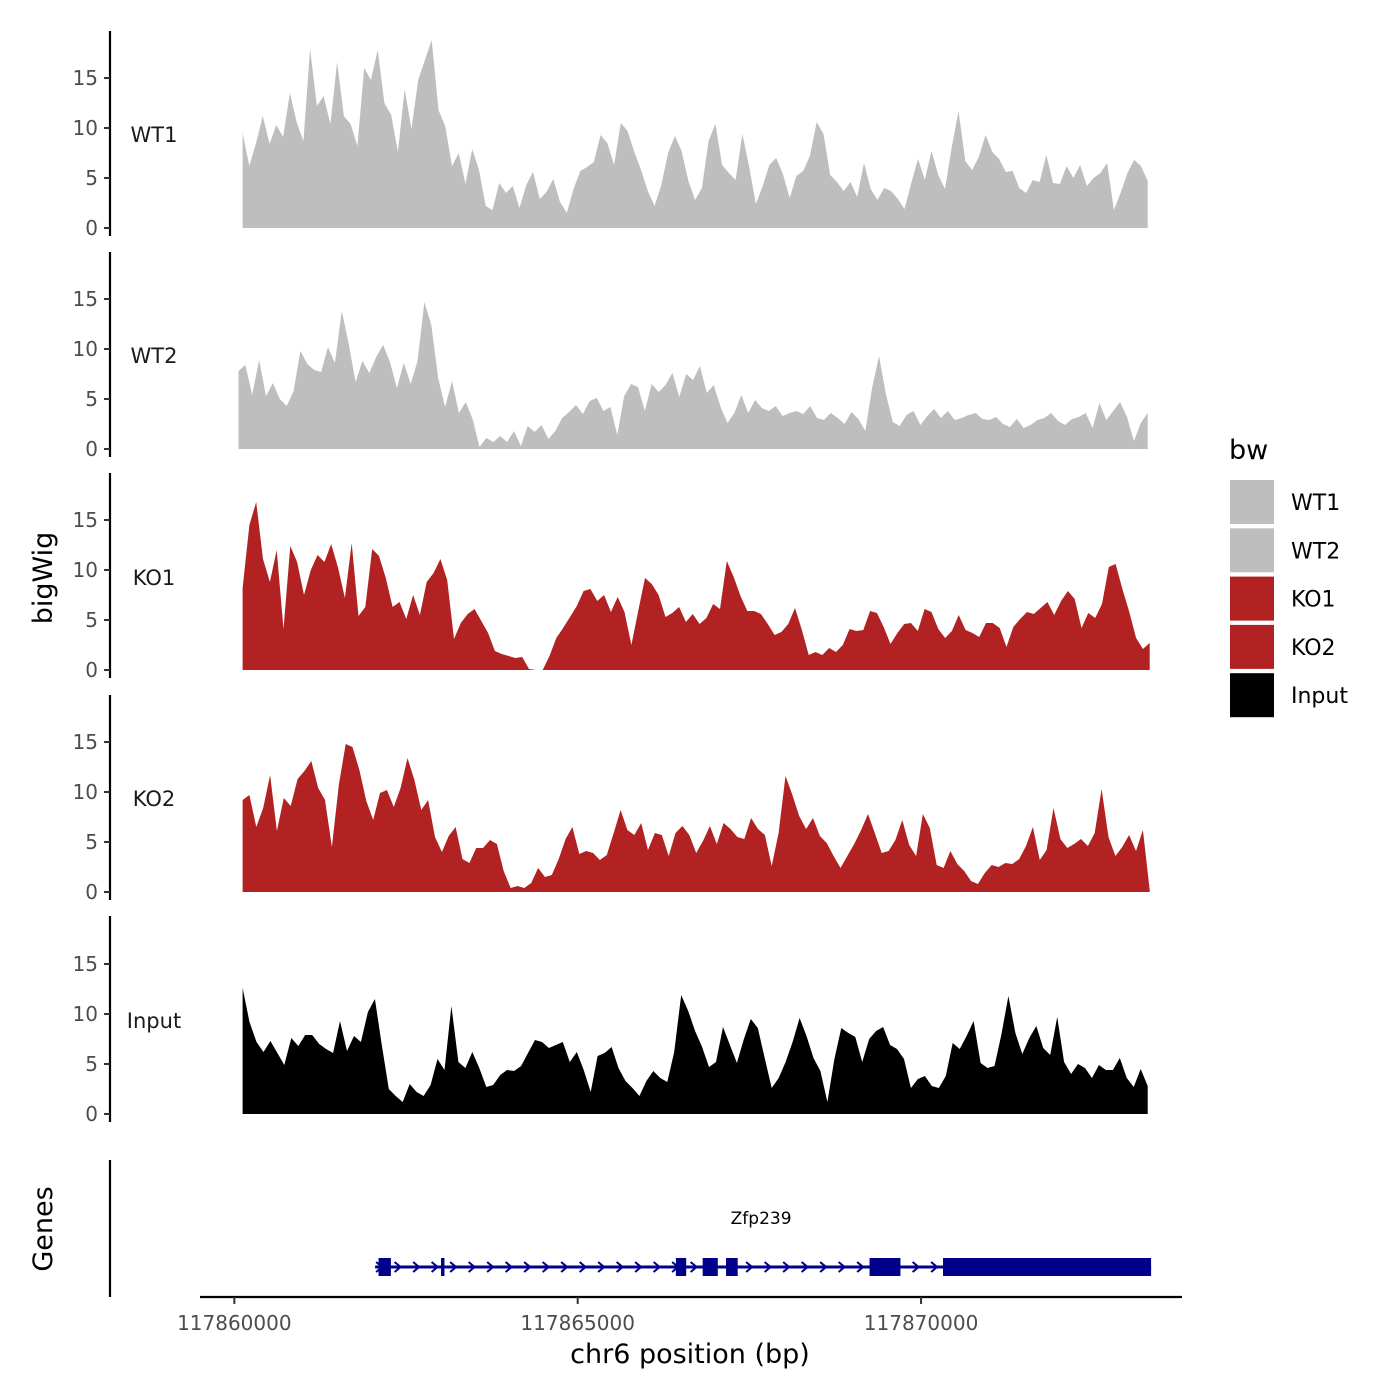 This screenshot has height=1400, width=1400. Describe the element at coordinates (696, 586) in the screenshot. I see `coverage-area-ko1` at that location.